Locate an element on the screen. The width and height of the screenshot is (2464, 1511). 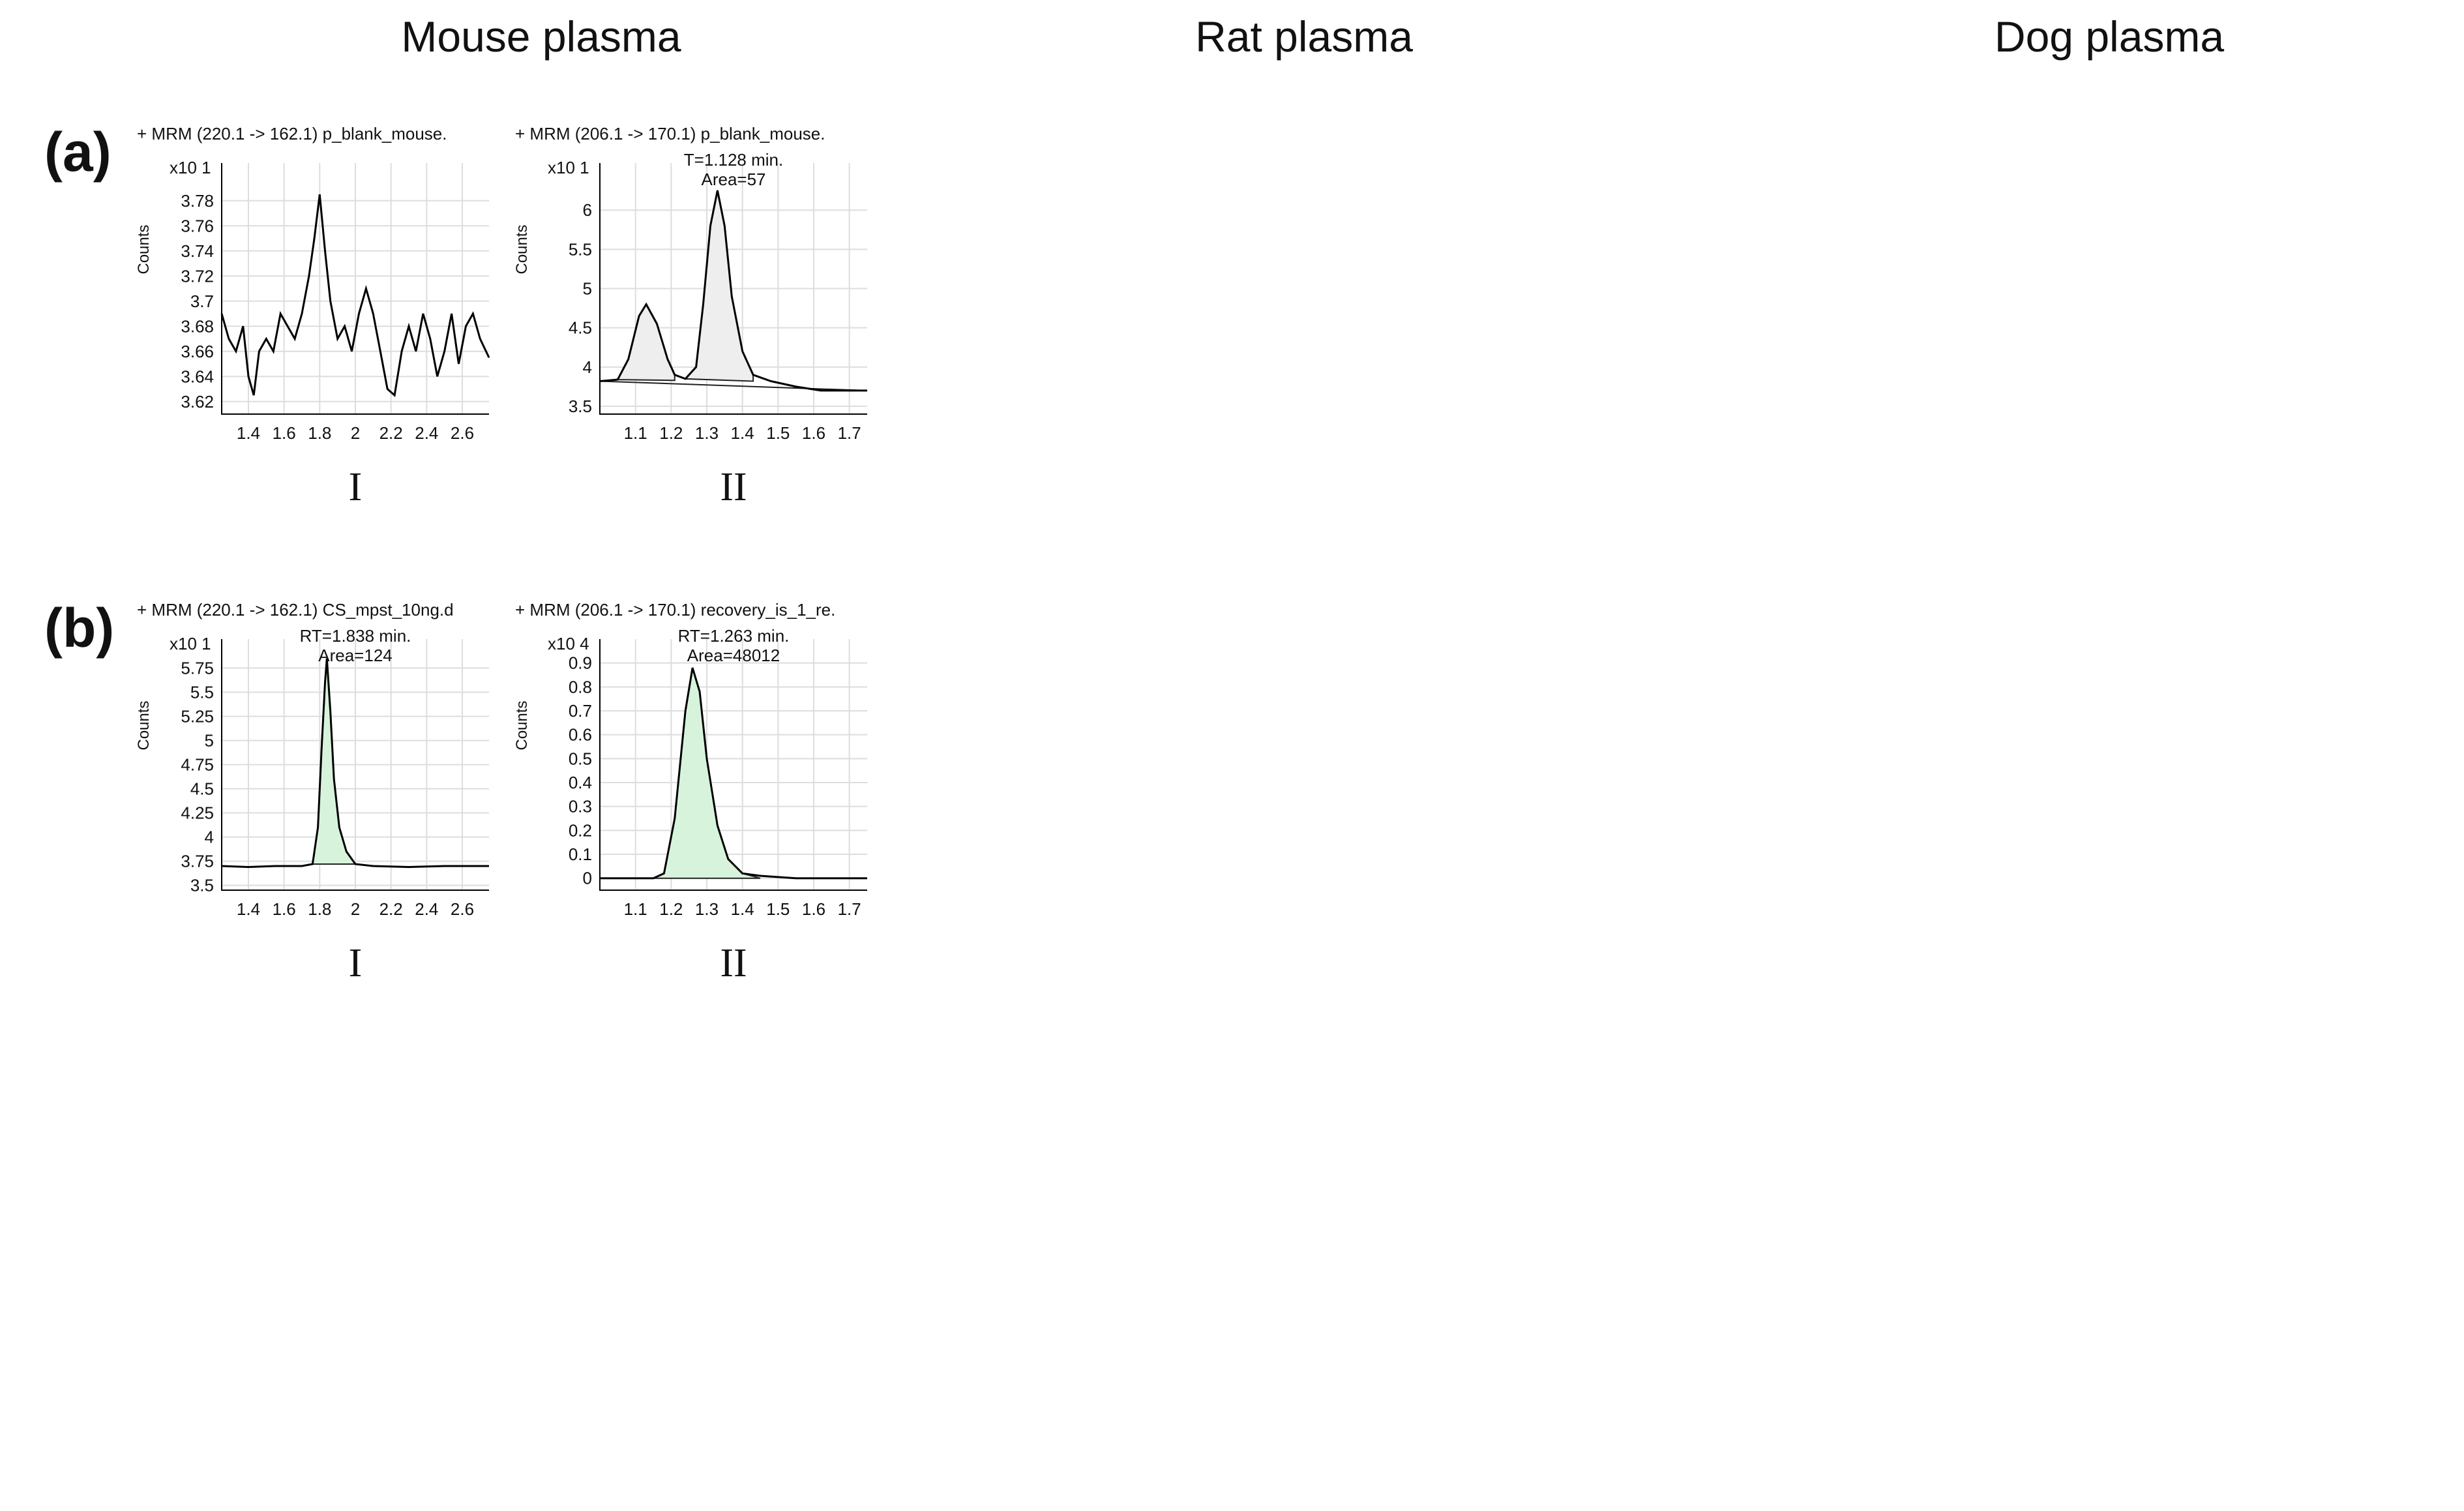
y-tick-label: 0 is located at coordinates (587, 878).